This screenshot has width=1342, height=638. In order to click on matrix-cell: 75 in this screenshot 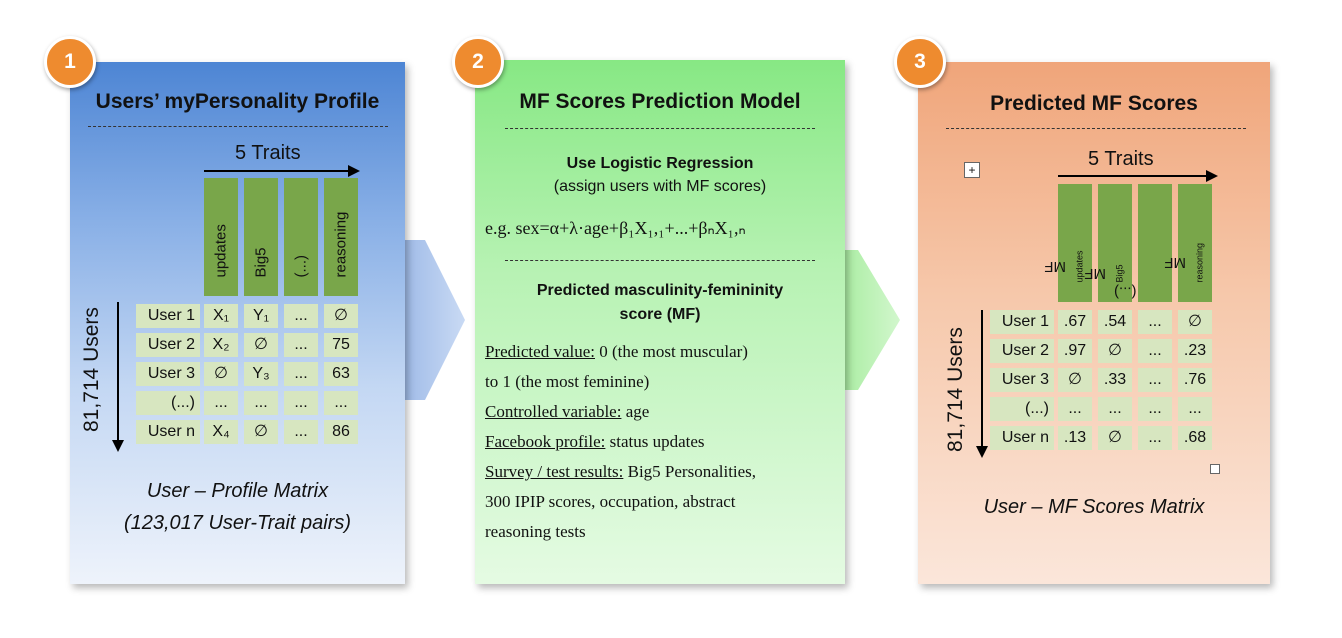, I will do `click(341, 345)`.